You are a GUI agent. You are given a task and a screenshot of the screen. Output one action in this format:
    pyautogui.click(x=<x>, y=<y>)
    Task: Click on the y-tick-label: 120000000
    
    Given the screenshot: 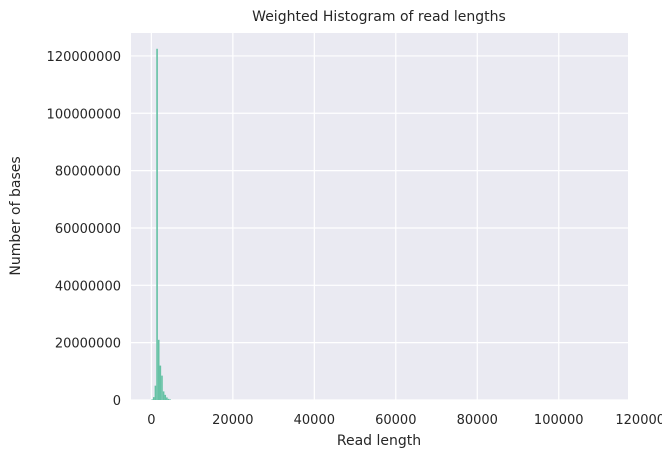 What is the action you would take?
    pyautogui.click(x=84, y=57)
    